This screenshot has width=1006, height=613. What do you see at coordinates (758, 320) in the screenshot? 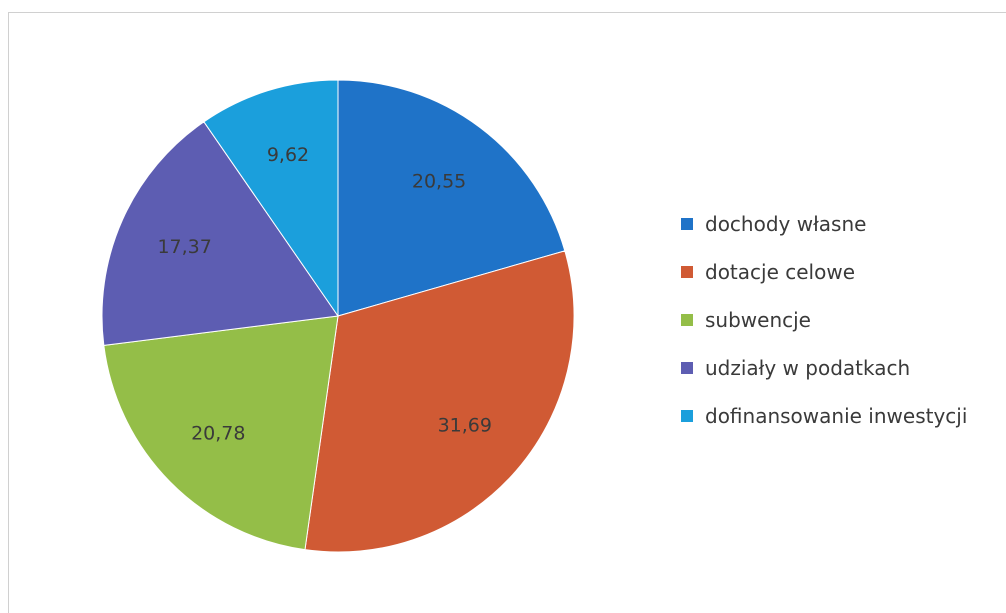
I see `legend-label-2: subwencje` at bounding box center [758, 320].